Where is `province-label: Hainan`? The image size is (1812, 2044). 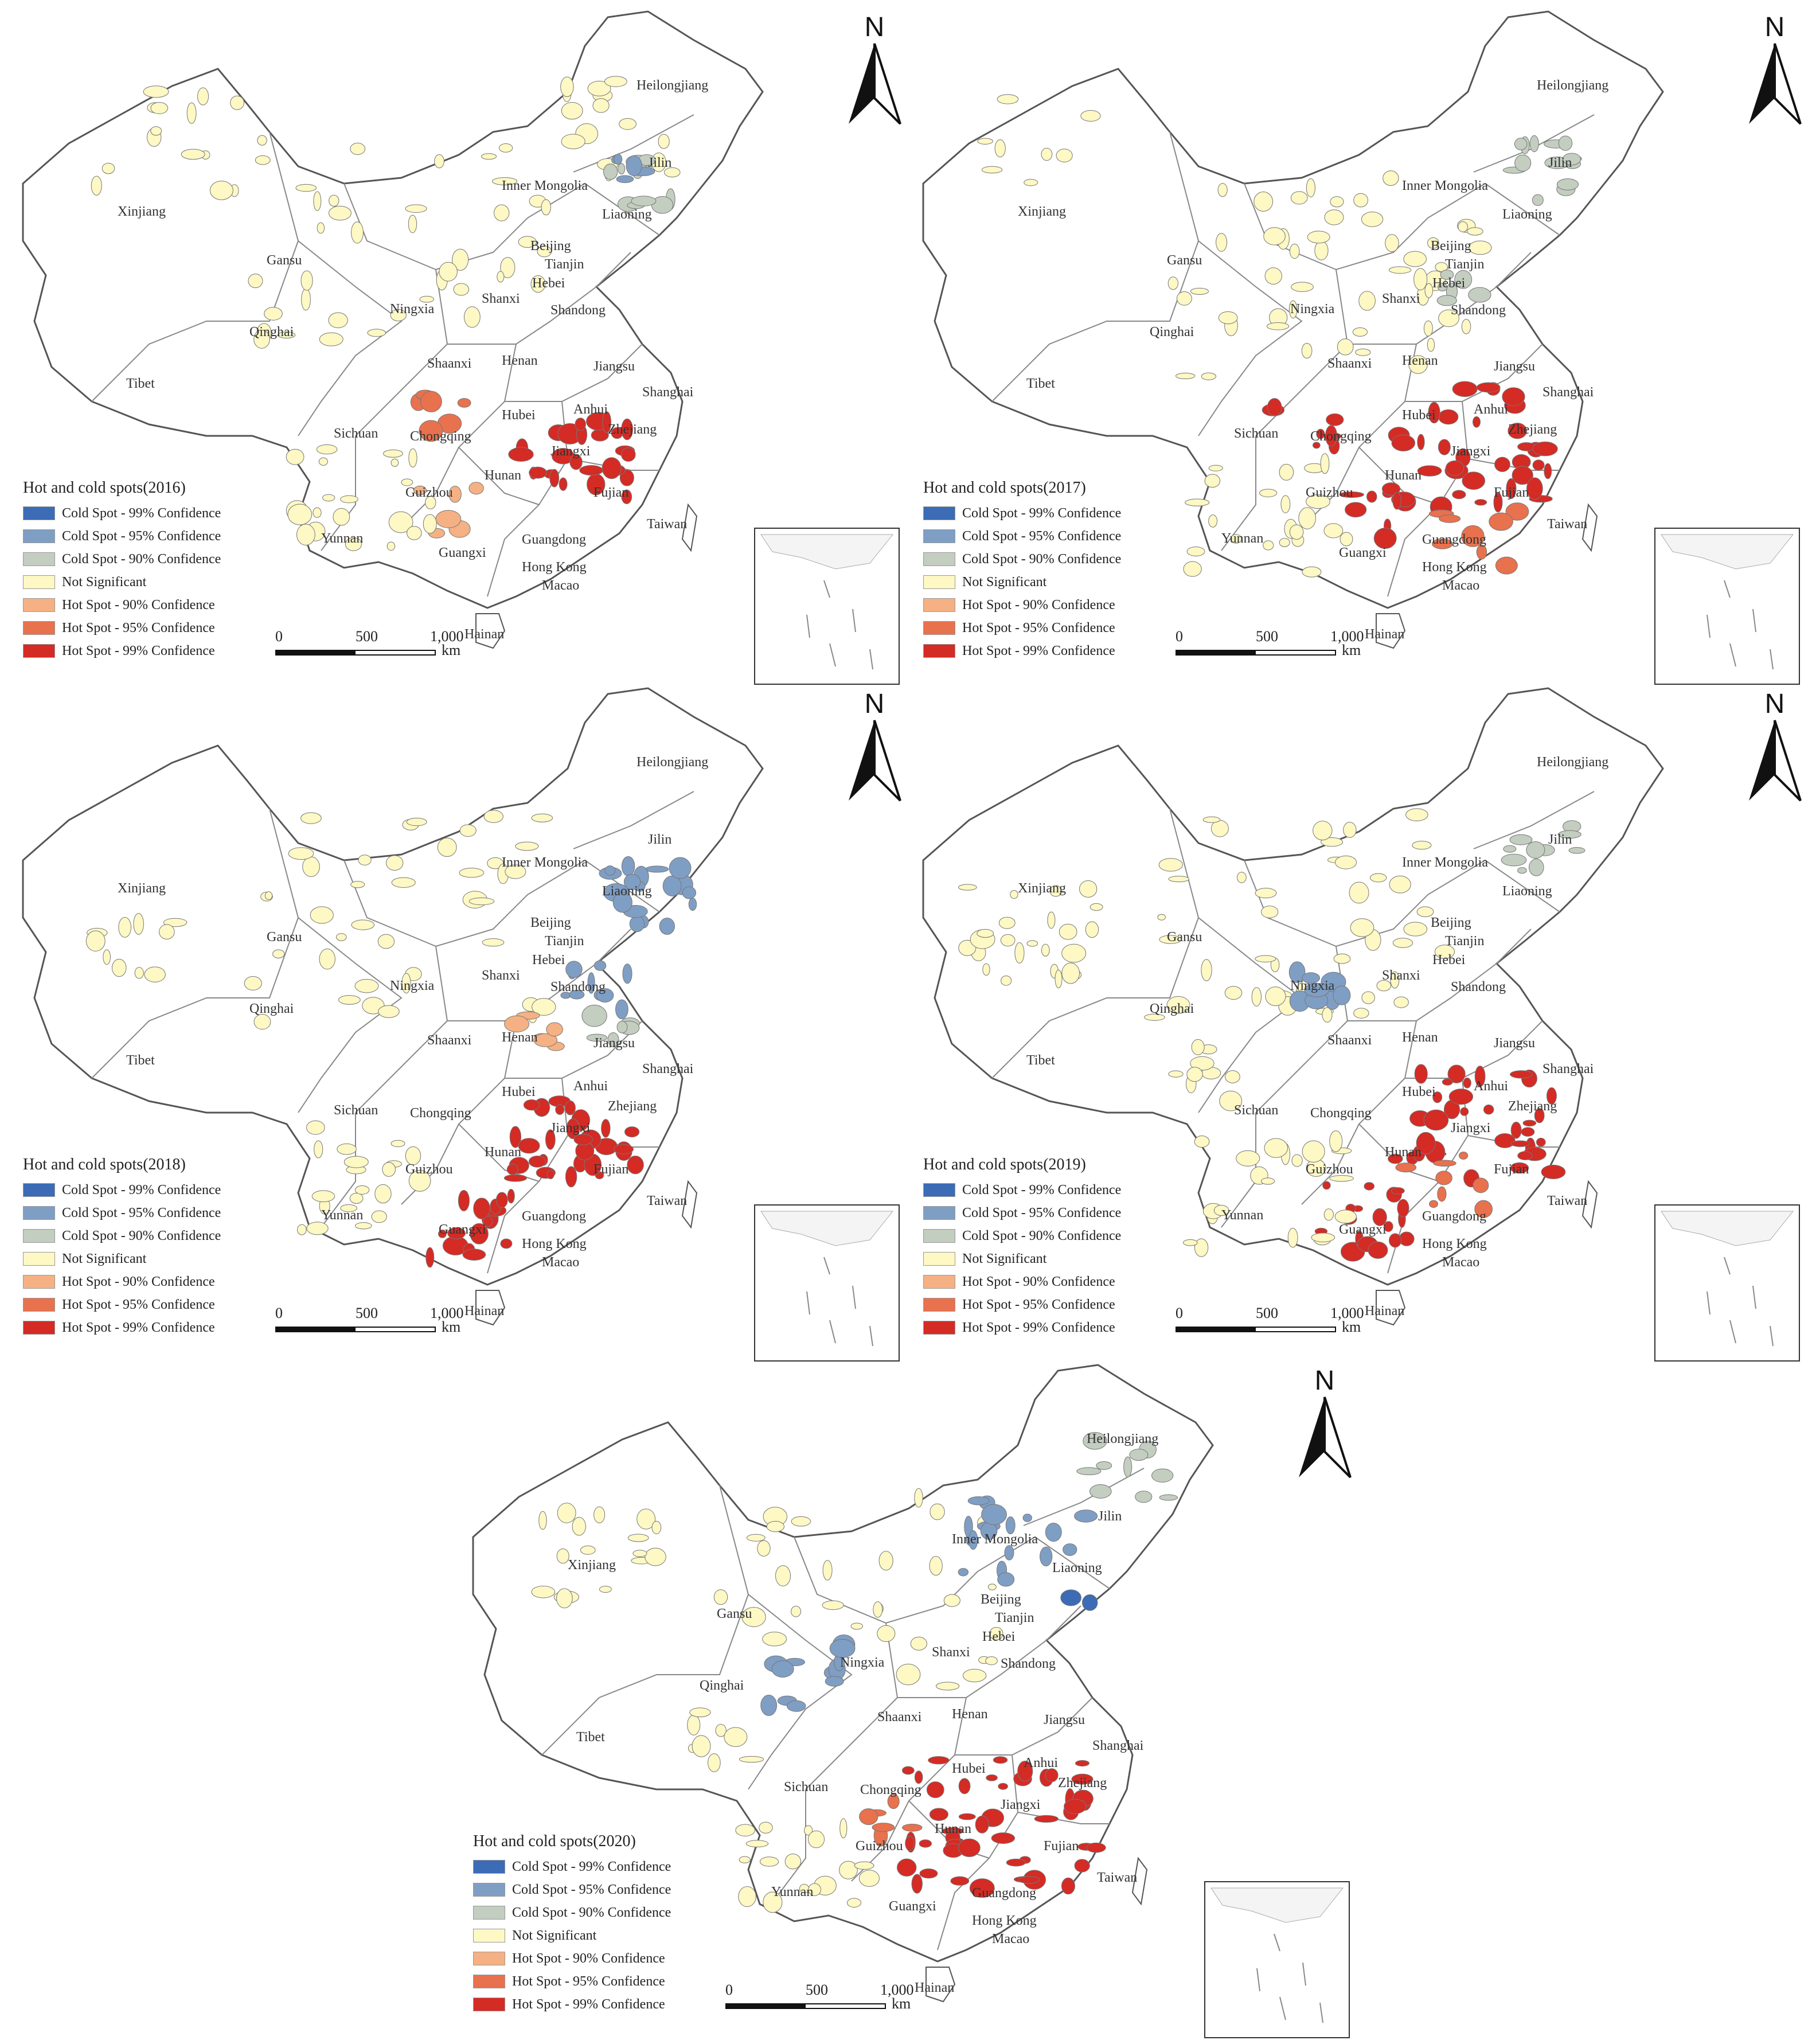
province-label: Hainan is located at coordinates (935, 1987).